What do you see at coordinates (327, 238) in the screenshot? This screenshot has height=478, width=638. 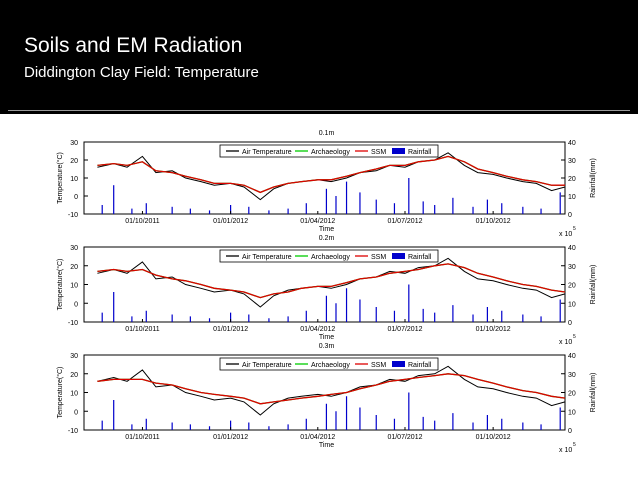 I see `chart-title: 0.2m` at bounding box center [327, 238].